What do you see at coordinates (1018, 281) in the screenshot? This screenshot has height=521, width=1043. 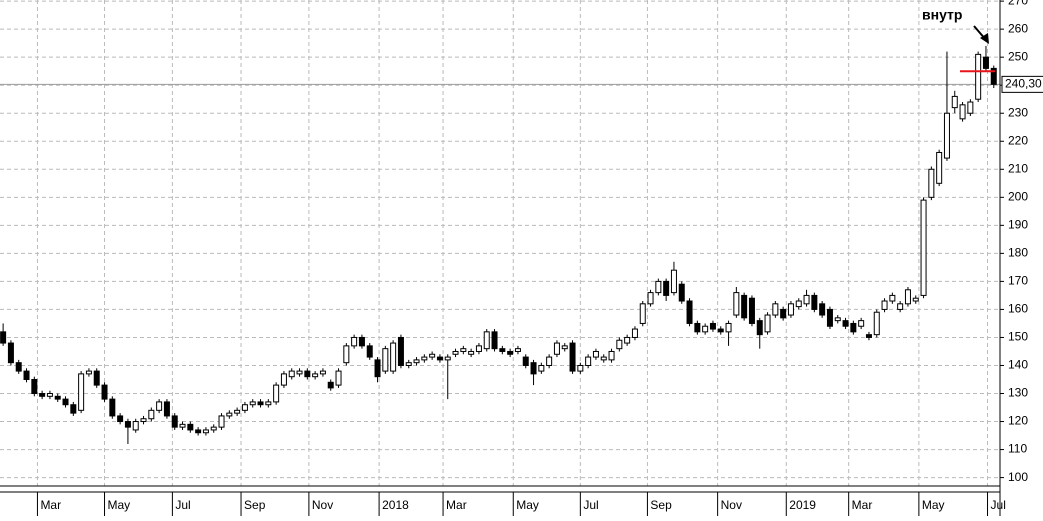 I see `y-tick-label: 170` at bounding box center [1018, 281].